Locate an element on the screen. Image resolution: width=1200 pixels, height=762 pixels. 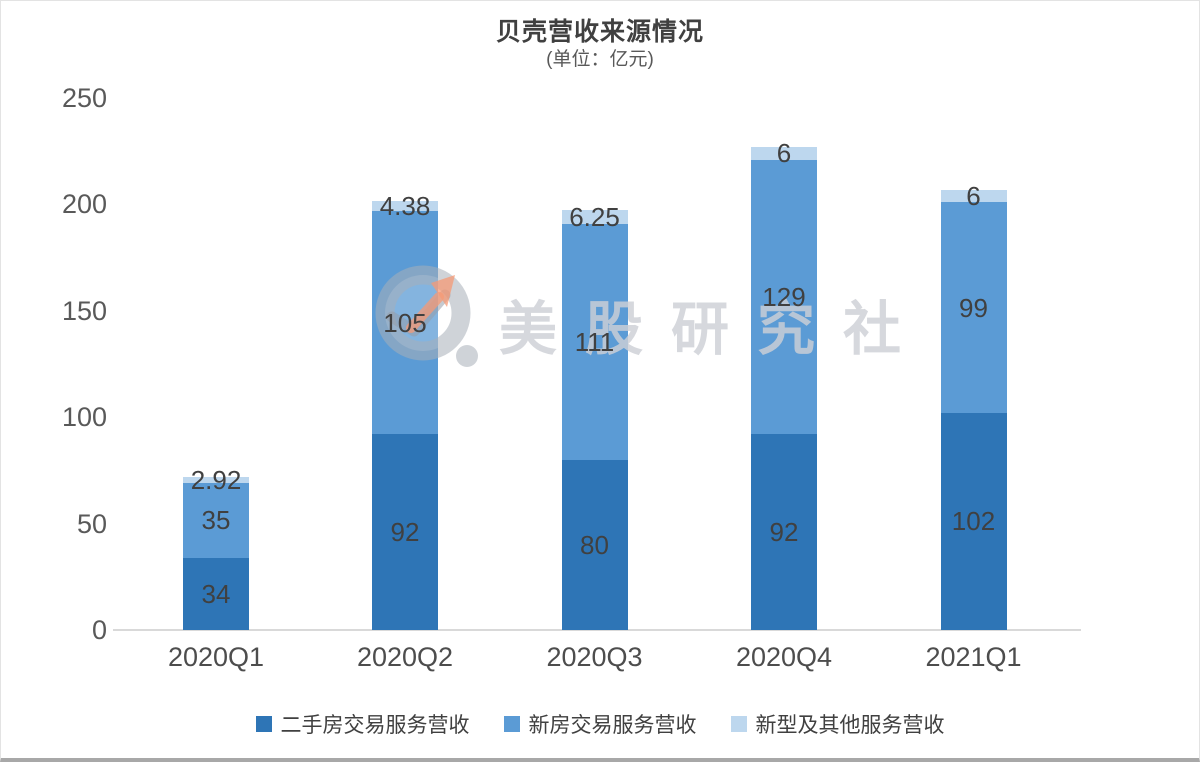
x-axis-label: 2020Q2 is located at coordinates (405, 657).